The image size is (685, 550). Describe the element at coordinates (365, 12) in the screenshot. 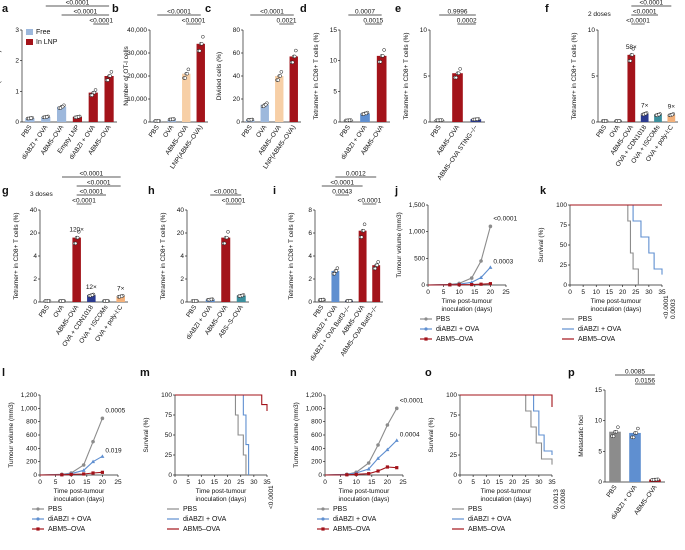

I see `pvalue-label: 0.0007` at that location.